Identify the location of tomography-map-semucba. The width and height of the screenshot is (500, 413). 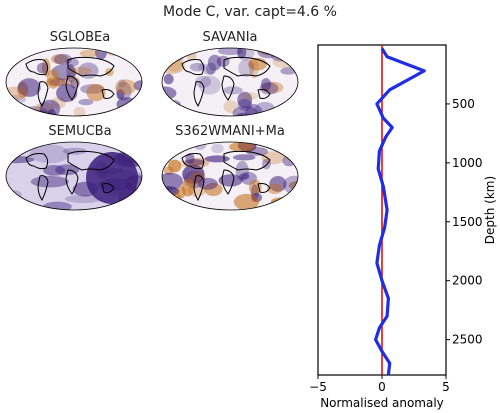
(74, 176).